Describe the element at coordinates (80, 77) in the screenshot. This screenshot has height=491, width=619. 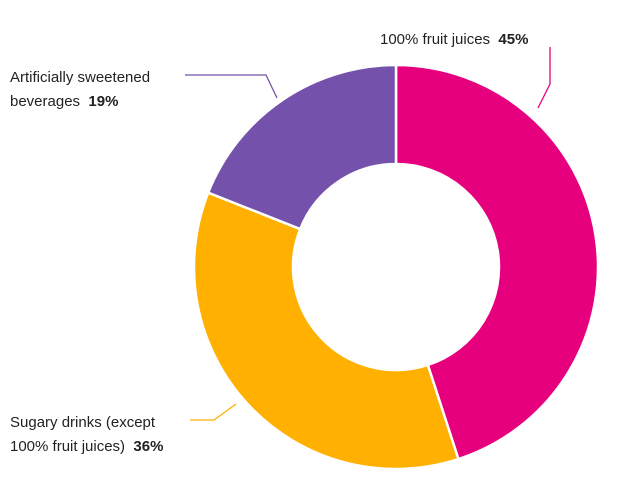
I see `slice-label-2-line-0: Artificially sweetened` at that location.